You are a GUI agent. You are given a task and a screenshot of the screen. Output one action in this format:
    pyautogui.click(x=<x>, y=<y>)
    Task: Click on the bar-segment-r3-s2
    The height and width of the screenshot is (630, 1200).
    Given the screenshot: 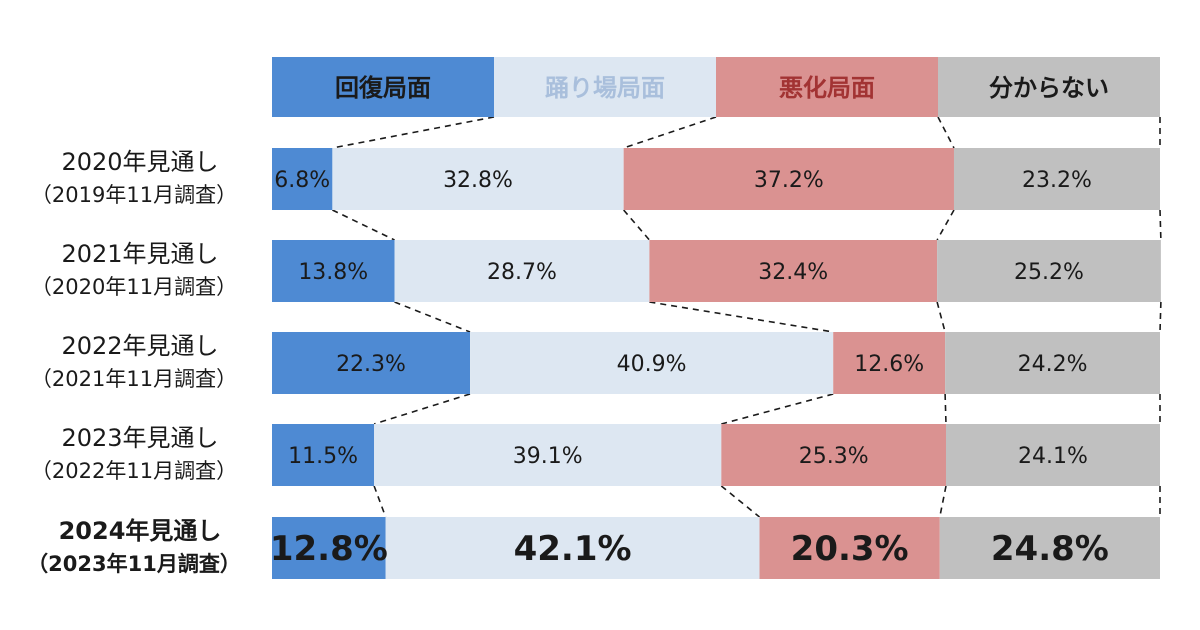 What is the action you would take?
    pyautogui.click(x=833, y=455)
    